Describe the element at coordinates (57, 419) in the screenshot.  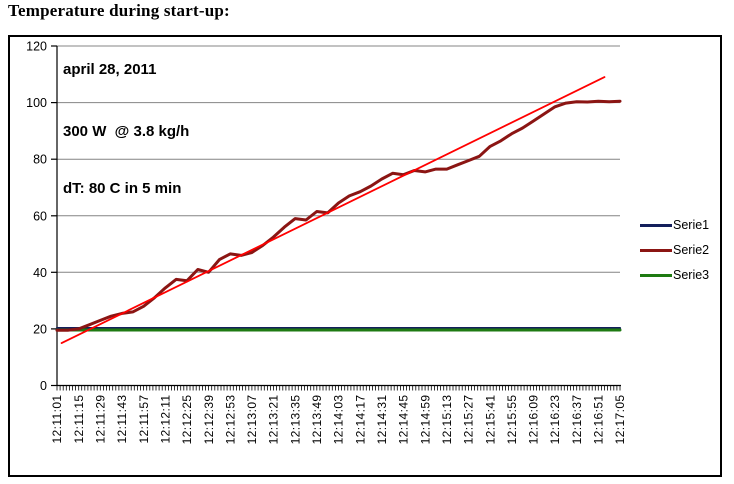
I see `svg-text: 12:11:01` at that location.